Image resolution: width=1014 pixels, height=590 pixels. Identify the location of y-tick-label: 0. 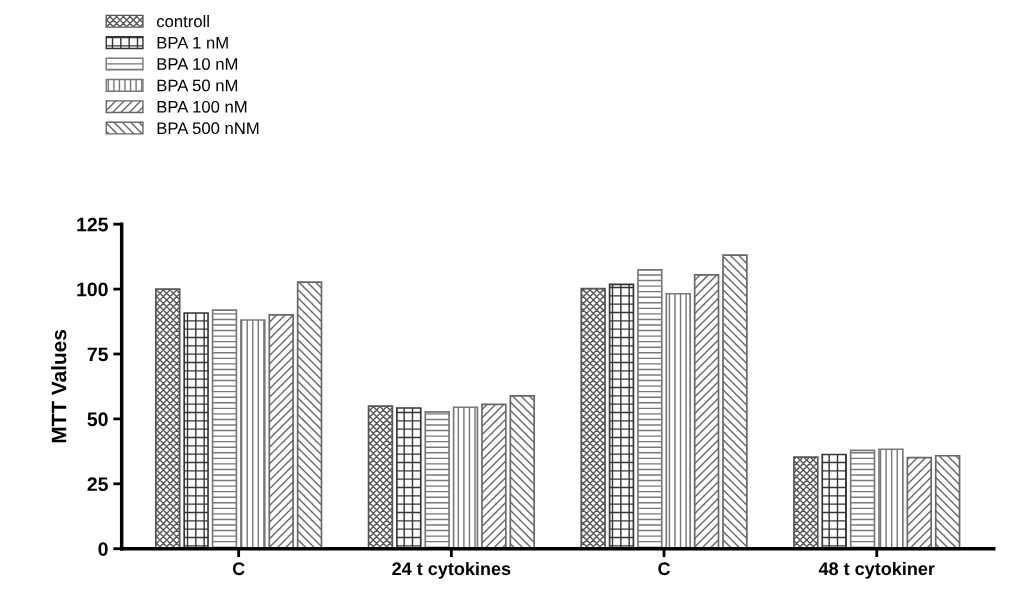
(103, 549).